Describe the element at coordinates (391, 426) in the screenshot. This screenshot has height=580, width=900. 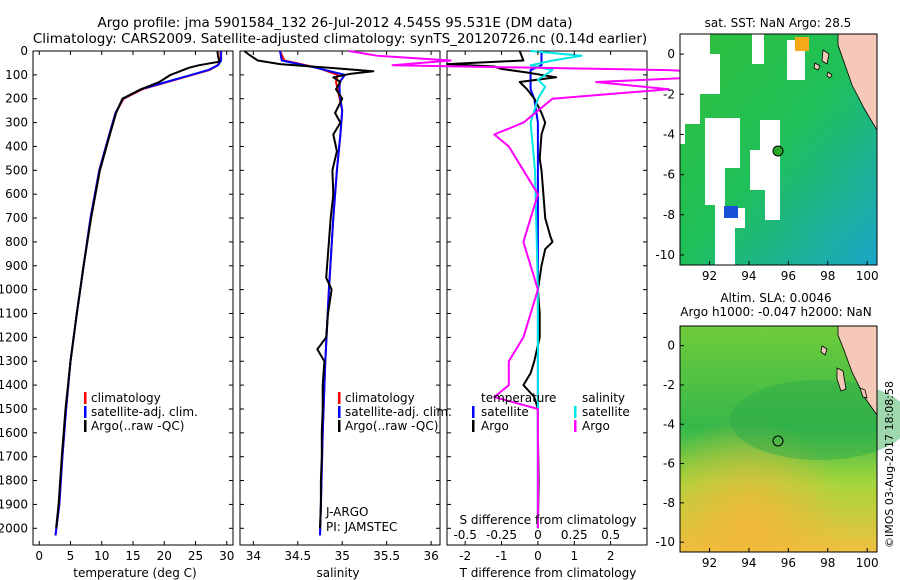
I see `sal-legend-argo-label: Argo(..raw -QC)` at that location.